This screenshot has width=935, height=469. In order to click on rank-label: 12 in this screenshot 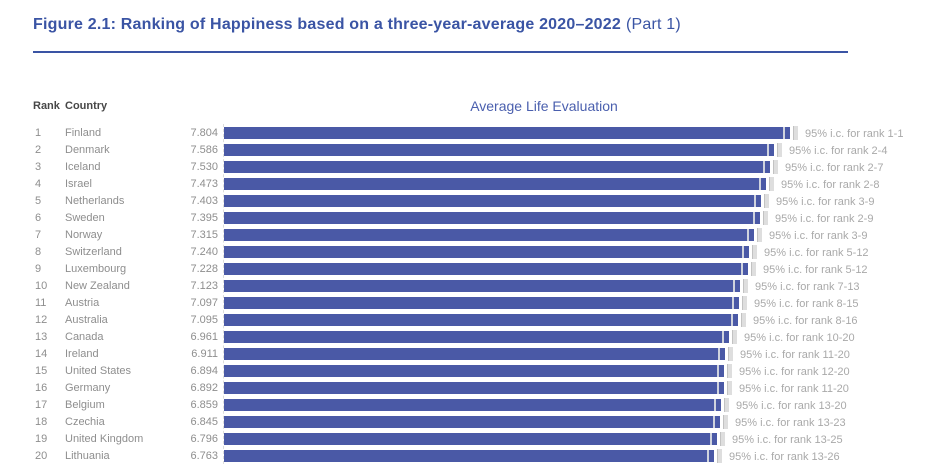, I will do `click(41, 320)`.